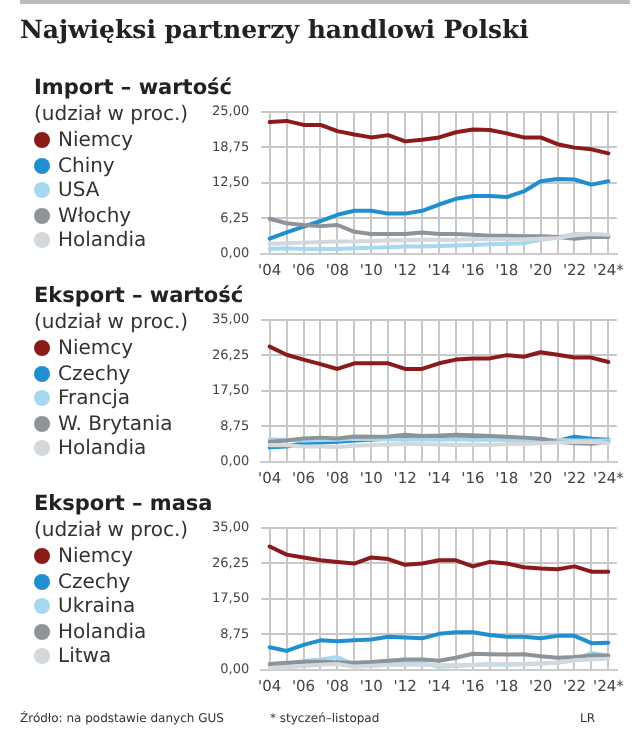 The height and width of the screenshot is (744, 640). What do you see at coordinates (79, 192) in the screenshot?
I see `legend-label: USA` at bounding box center [79, 192].